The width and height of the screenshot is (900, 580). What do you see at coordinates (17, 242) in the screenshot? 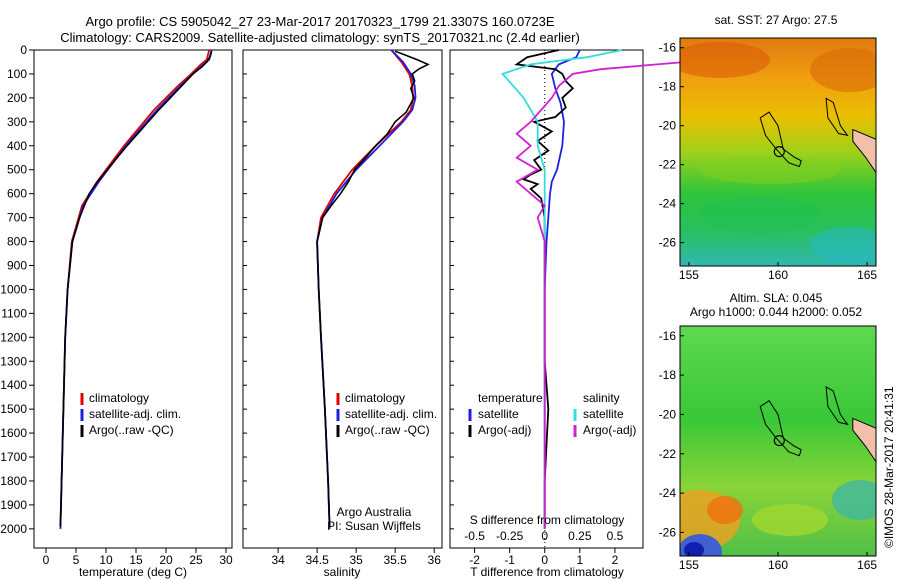
I see `depth-tick-label: 800` at bounding box center [17, 242].